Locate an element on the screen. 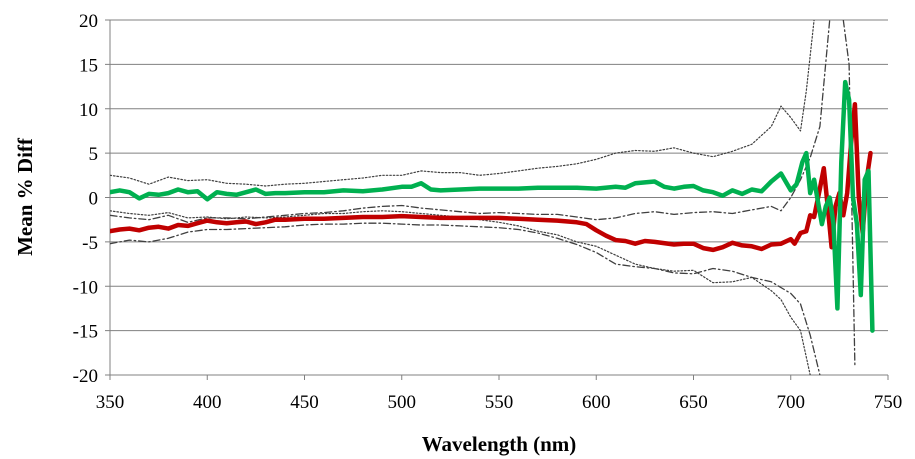  x-tick-label: 600 is located at coordinates (596, 402).